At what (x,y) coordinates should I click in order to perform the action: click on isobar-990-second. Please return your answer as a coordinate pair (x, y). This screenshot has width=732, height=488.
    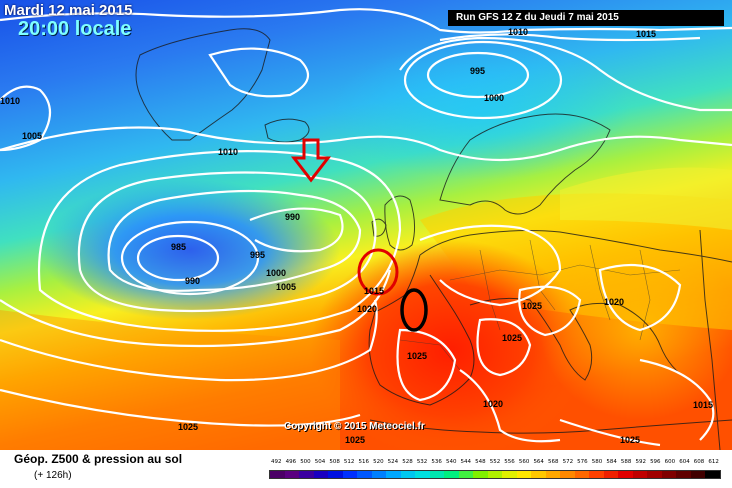
    Looking at the image, I should click on (296, 230).